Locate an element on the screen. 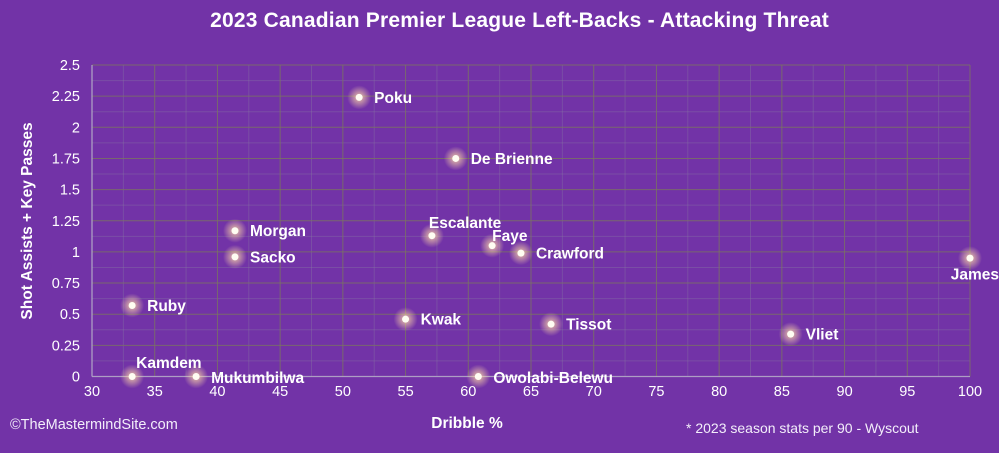  y-tick-label: 0.5 is located at coordinates (70, 315).